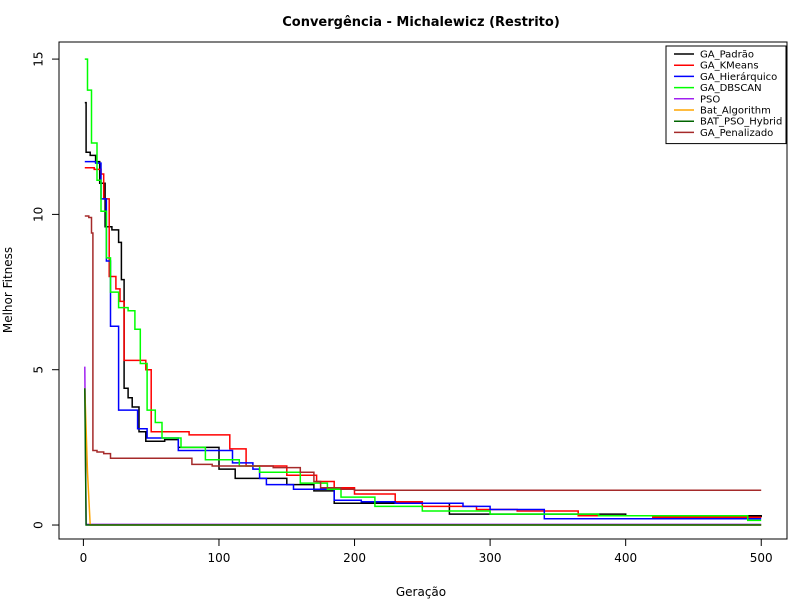 The height and width of the screenshot is (600, 800). What do you see at coordinates (421, 22) in the screenshot?
I see `chart-title: Convergência - Michalewicz (Restrito)` at bounding box center [421, 22].